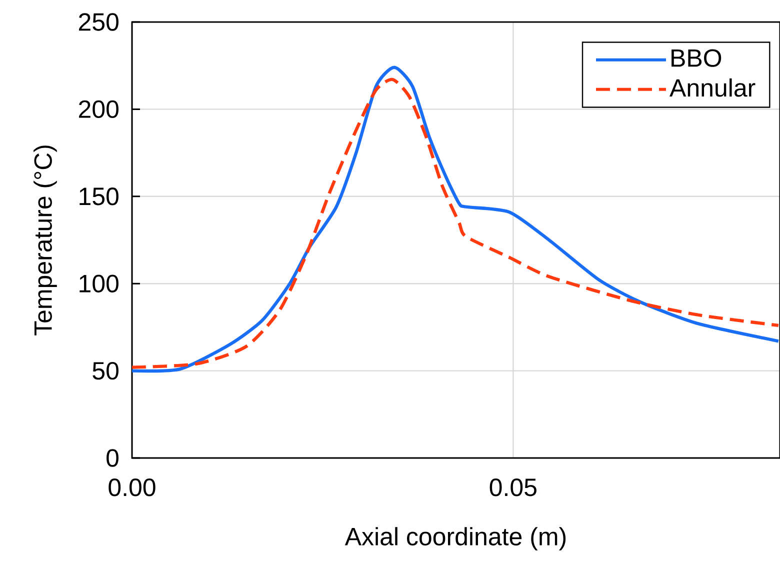 The image size is (780, 562). What do you see at coordinates (513, 487) in the screenshot?
I see `x-tick-label: 0.05` at bounding box center [513, 487].